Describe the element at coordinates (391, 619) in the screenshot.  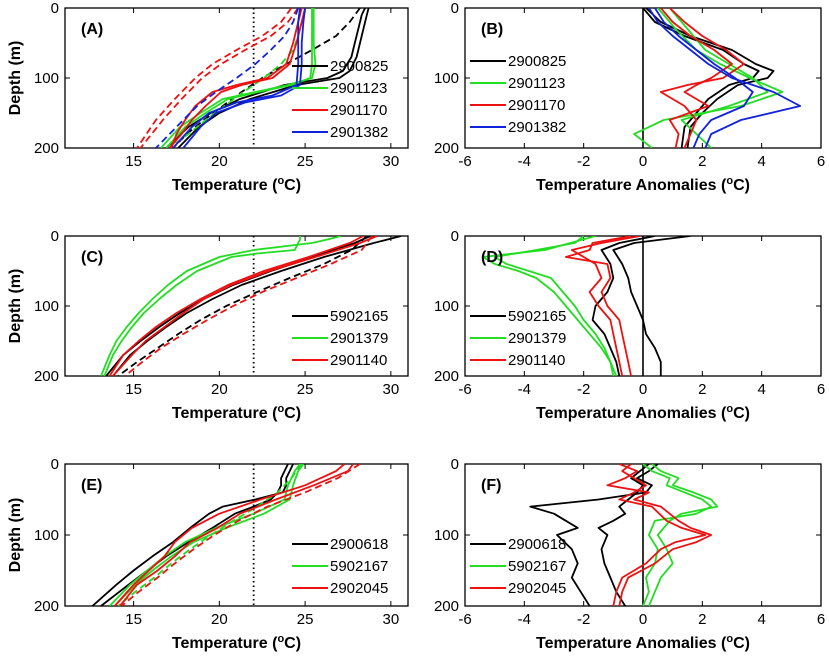
I see `x-tick-label: 30` at that location.